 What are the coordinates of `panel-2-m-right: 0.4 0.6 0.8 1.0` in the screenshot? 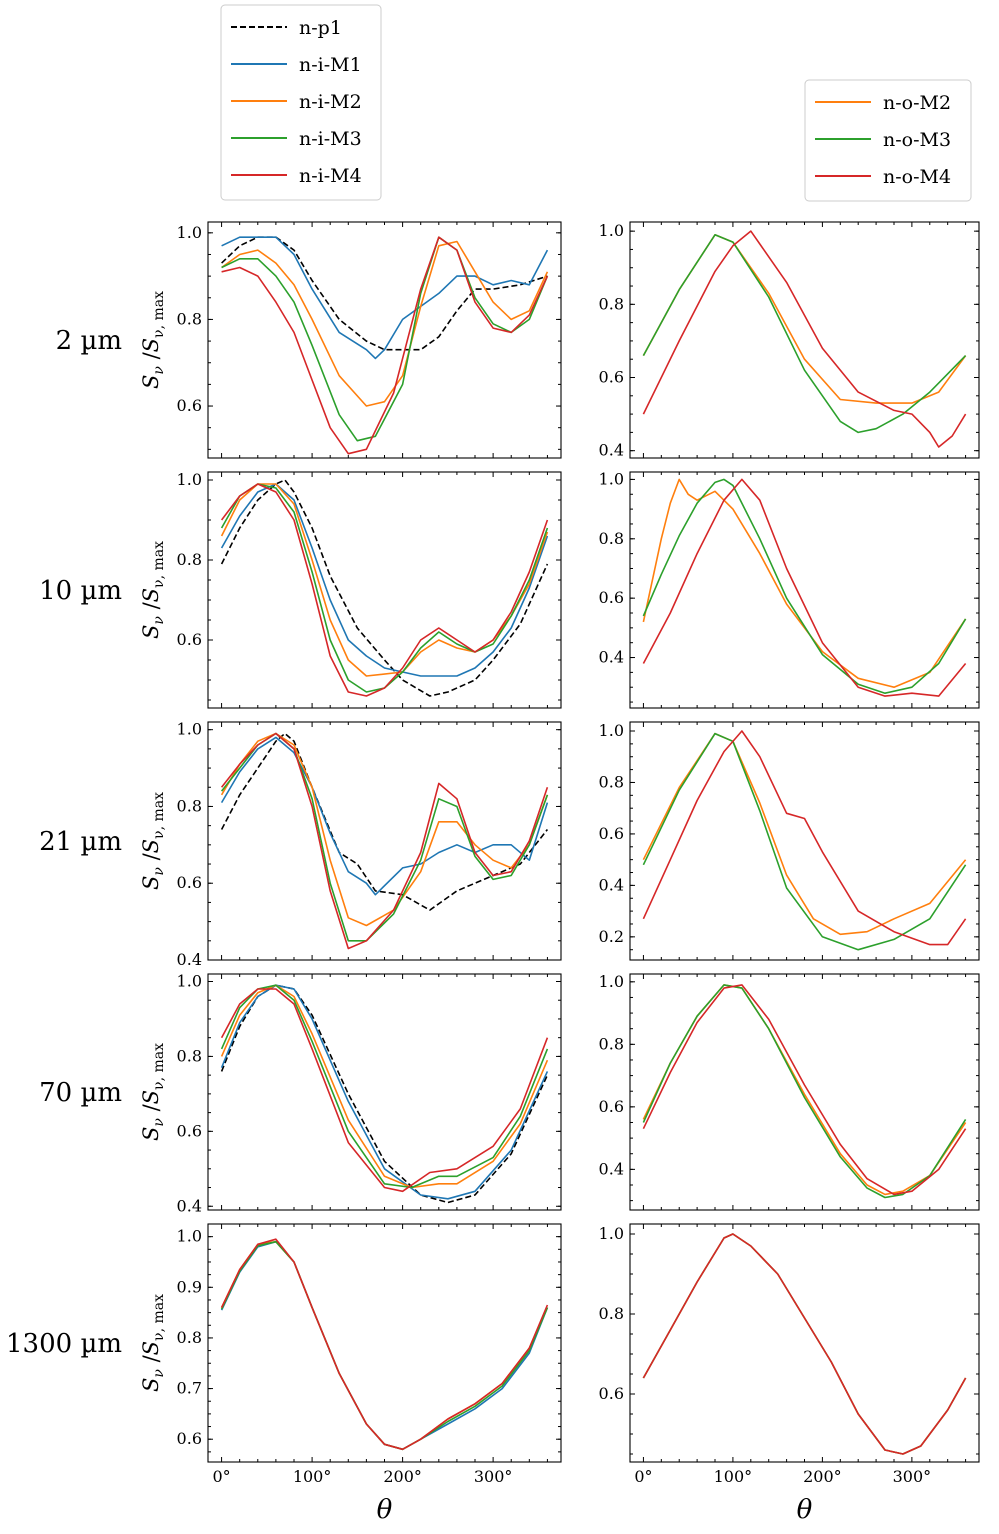 It's located at (789, 340).